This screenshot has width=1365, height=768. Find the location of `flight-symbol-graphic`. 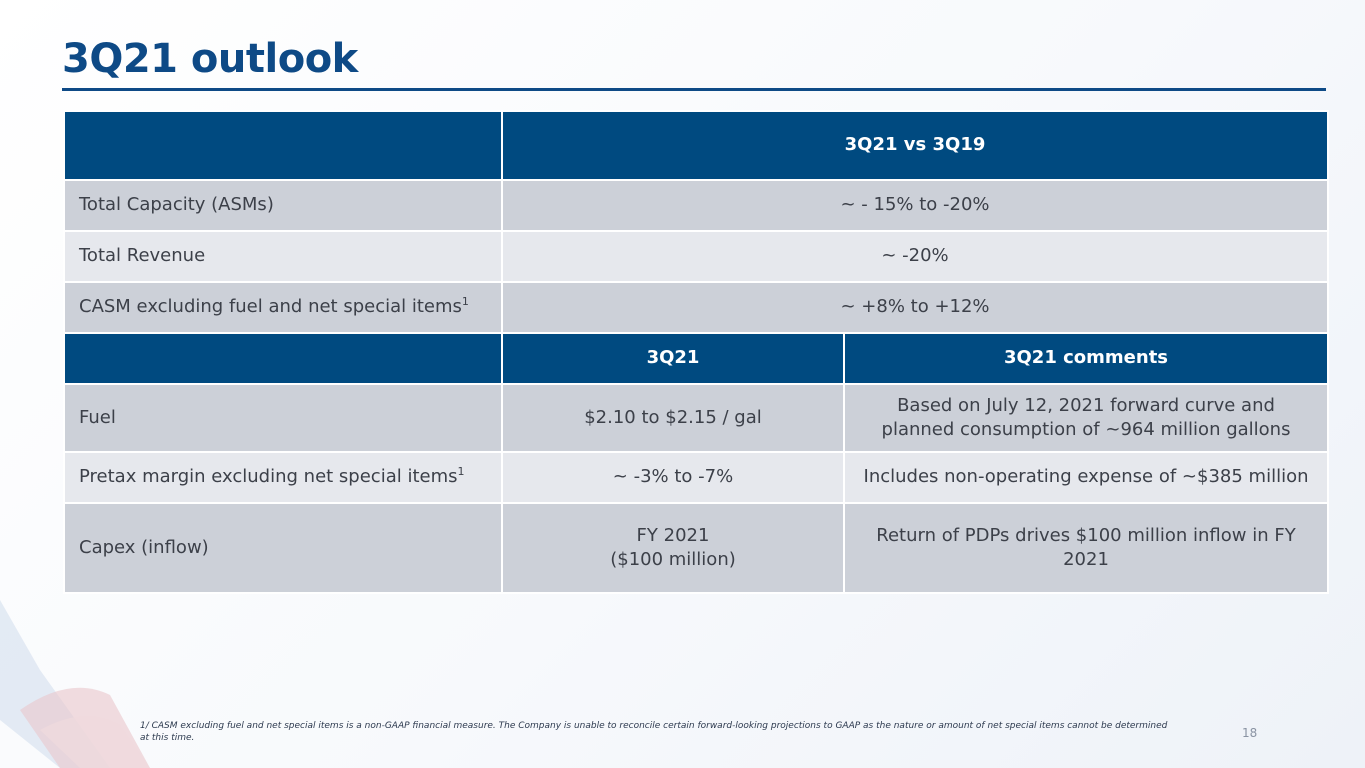

flight-symbol-graphic is located at coordinates (75, 684).